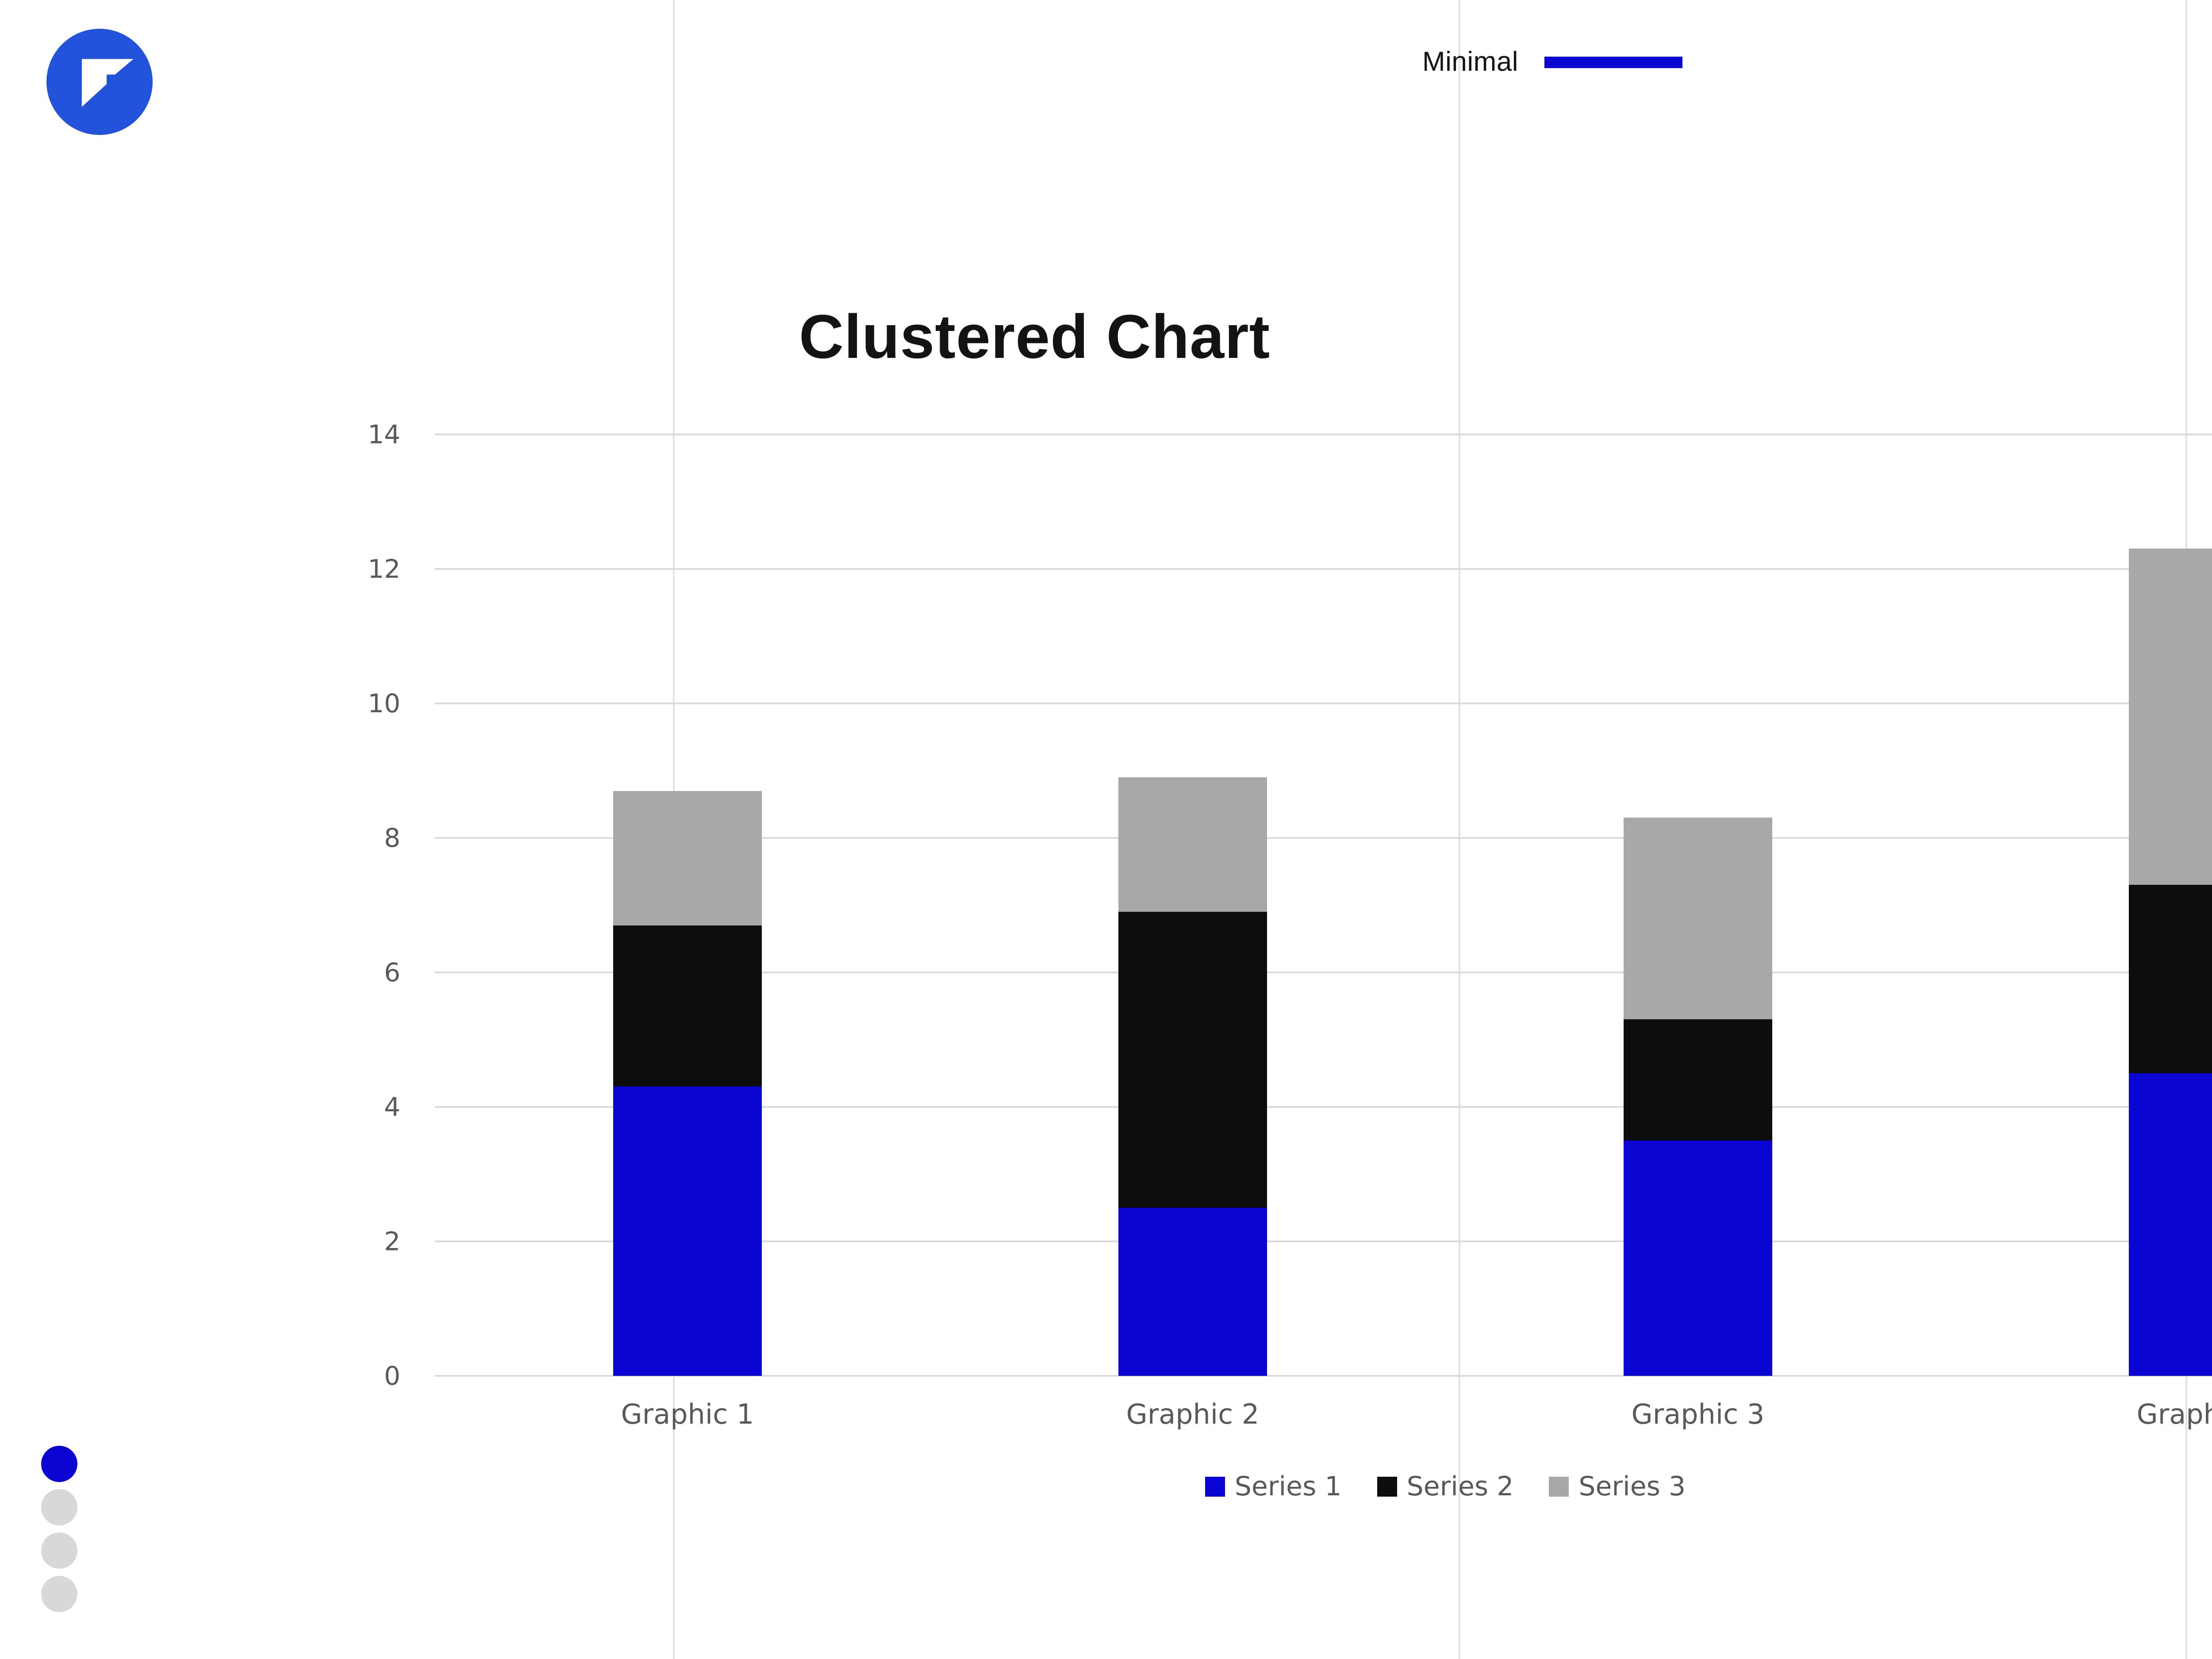 This screenshot has height=1659, width=2212. Describe the element at coordinates (1324, 1241) in the screenshot. I see `gridline-y2` at that location.